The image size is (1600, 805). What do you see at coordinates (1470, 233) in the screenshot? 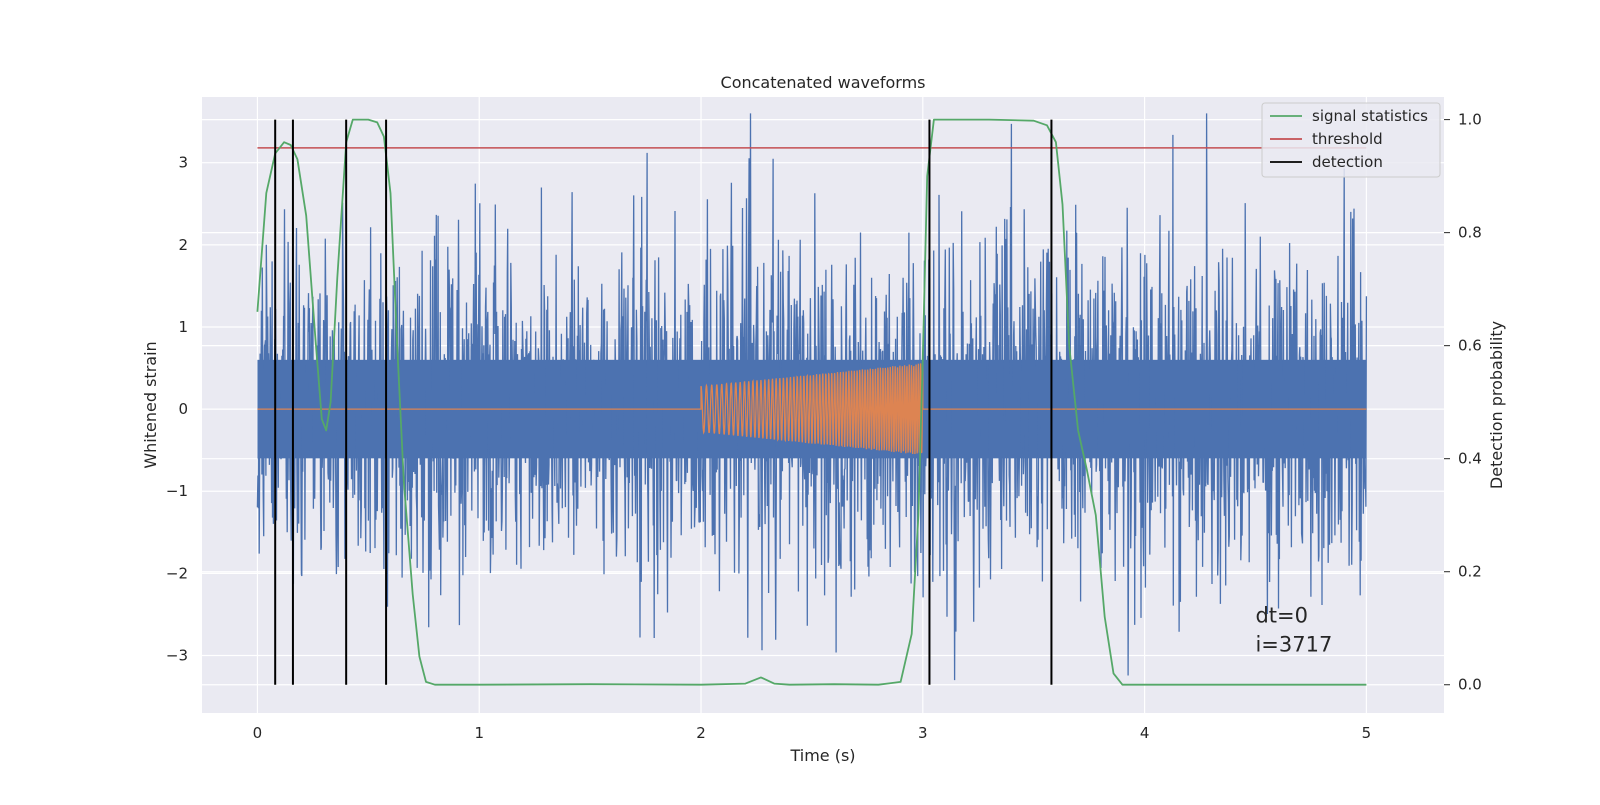
I see `y-right-tick-label: 0.8` at bounding box center [1470, 233].